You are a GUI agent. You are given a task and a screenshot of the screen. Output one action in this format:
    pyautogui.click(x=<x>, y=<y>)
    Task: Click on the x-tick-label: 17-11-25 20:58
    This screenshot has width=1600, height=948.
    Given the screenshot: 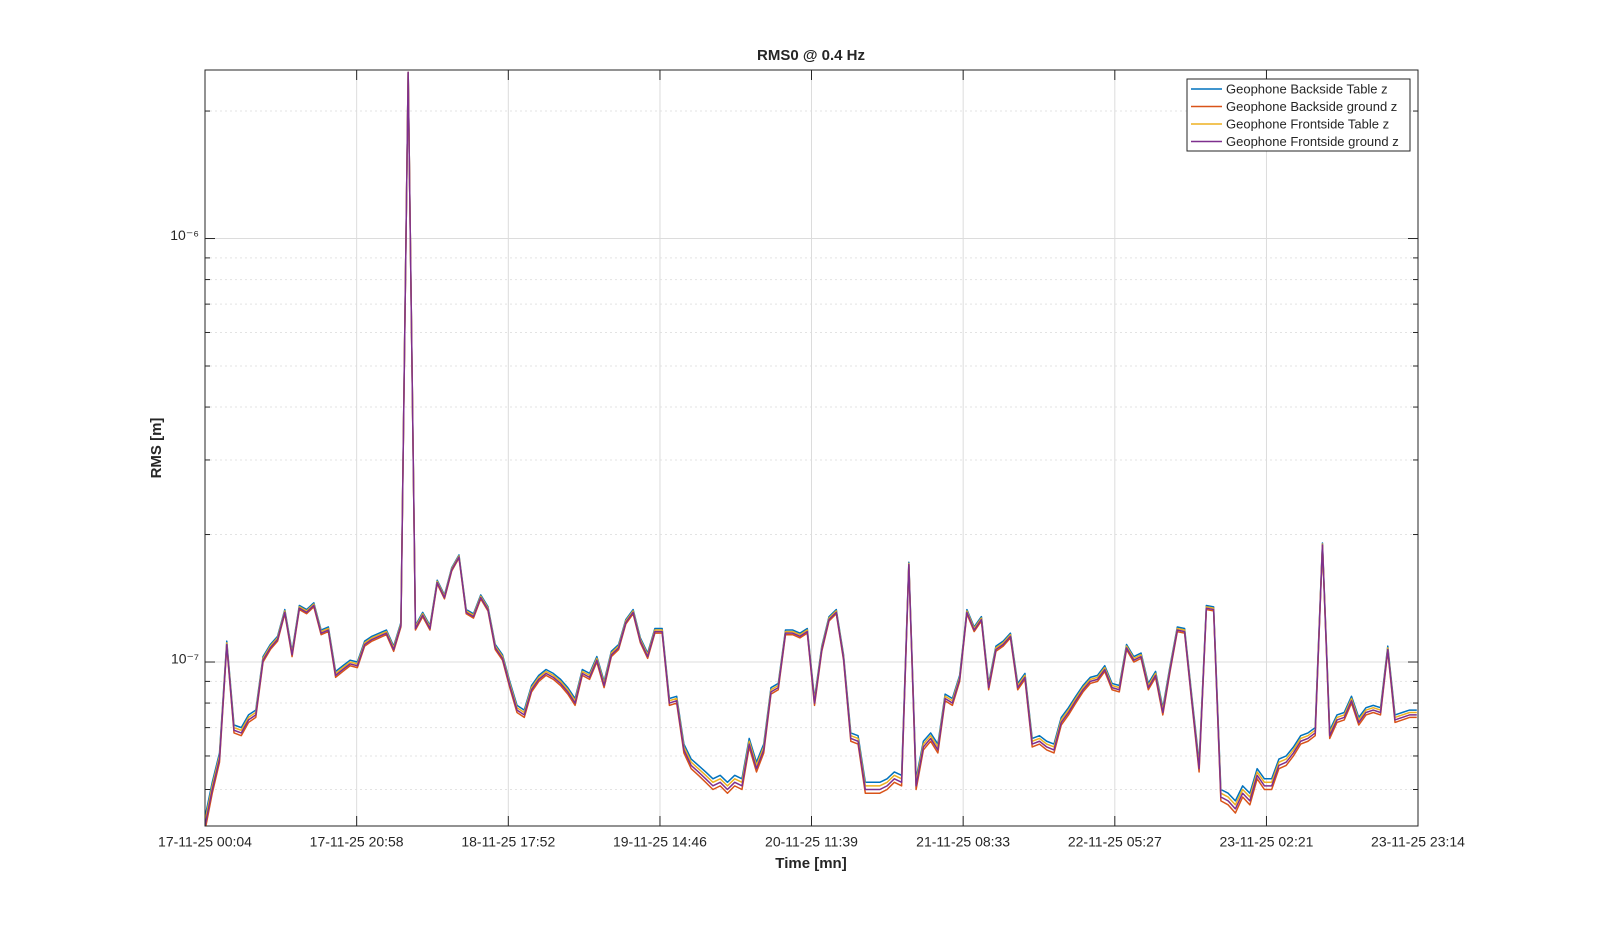 What is the action you would take?
    pyautogui.click(x=357, y=842)
    